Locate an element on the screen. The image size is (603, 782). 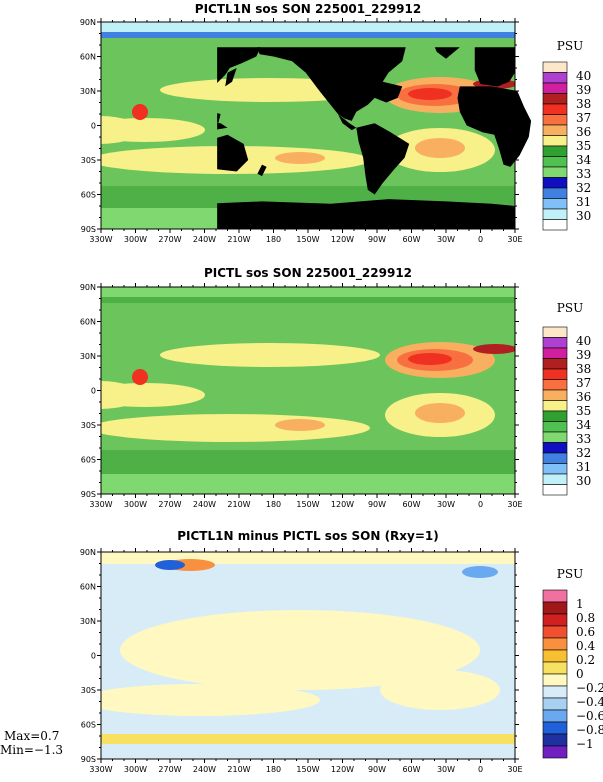
x-tick-label: 300W is located at coordinates (135, 239).